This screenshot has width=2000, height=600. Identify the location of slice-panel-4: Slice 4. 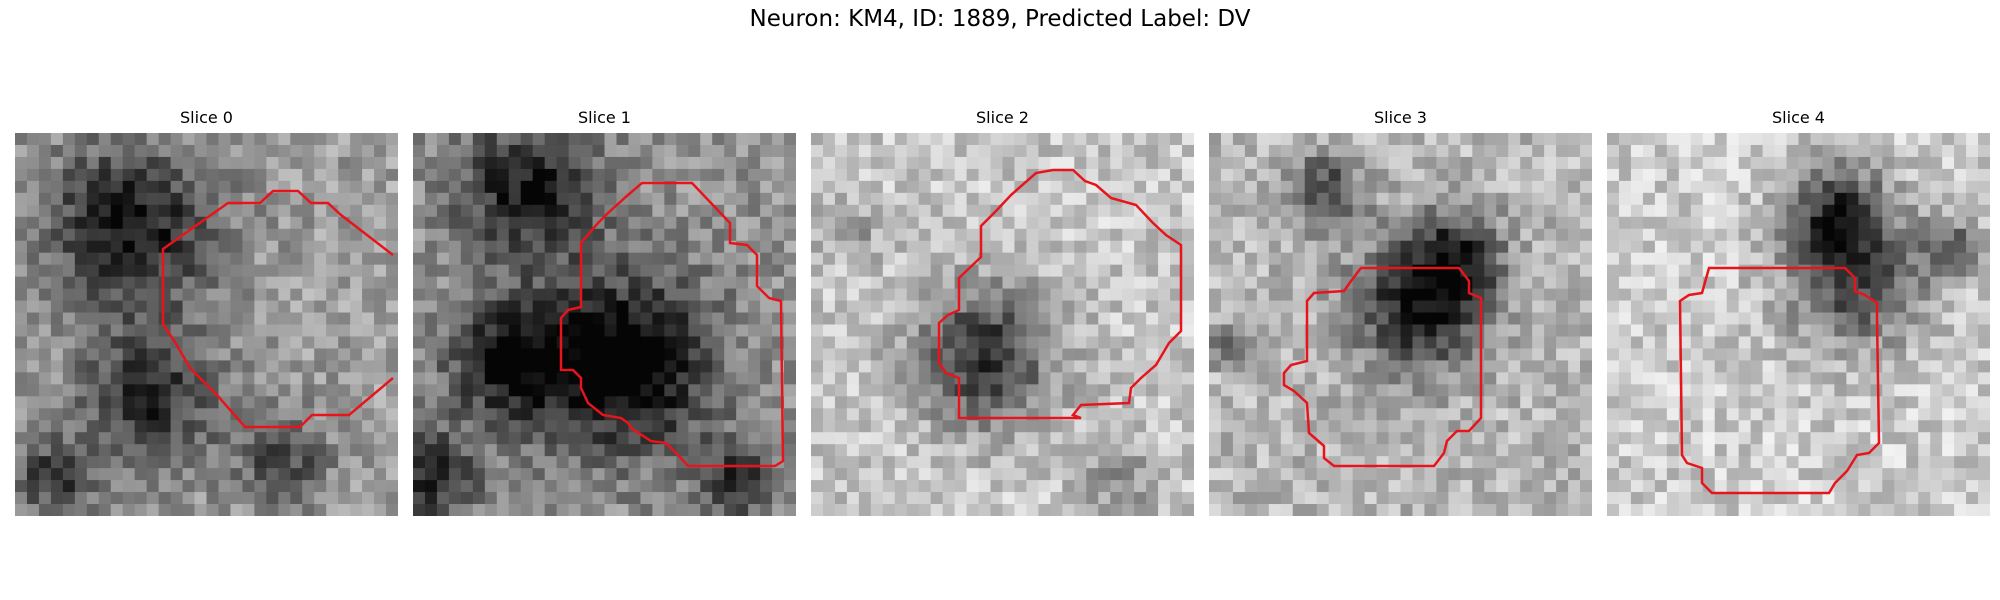
(1798, 310).